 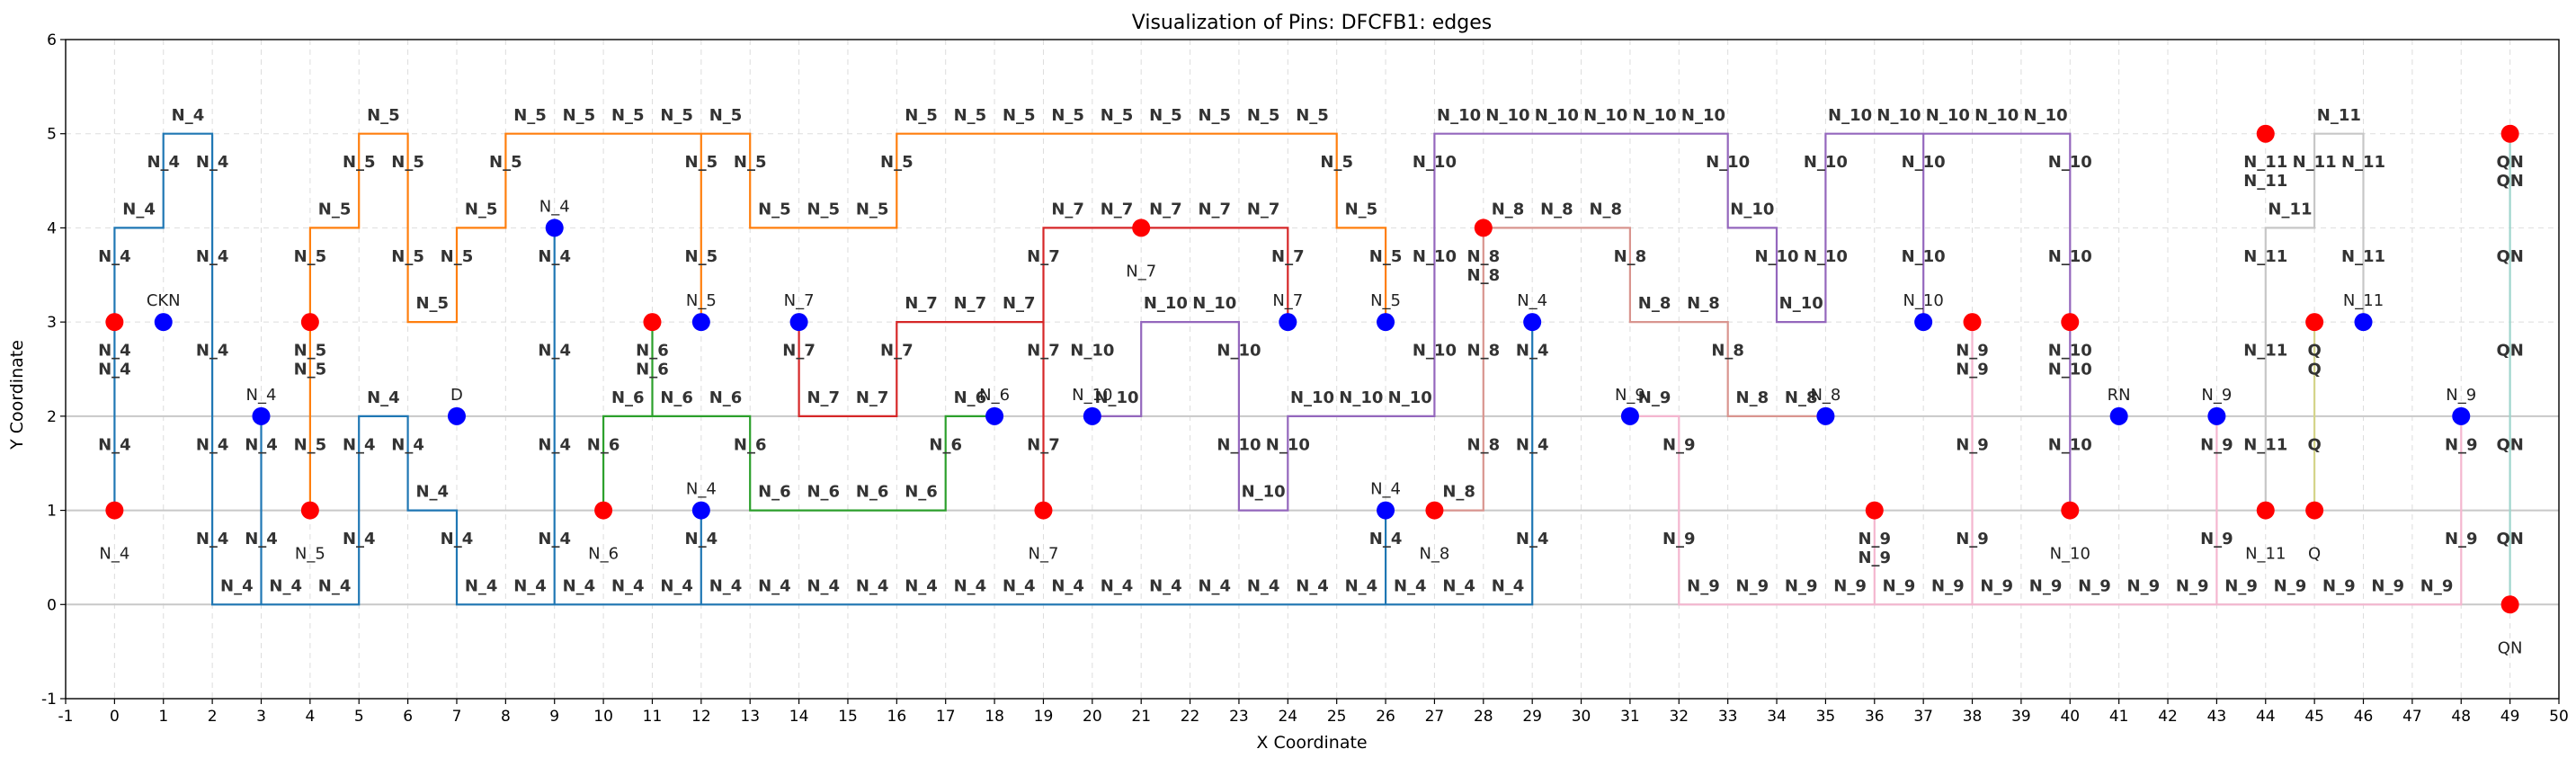 I want to click on y-tick-label: 3, so click(x=52, y=323).